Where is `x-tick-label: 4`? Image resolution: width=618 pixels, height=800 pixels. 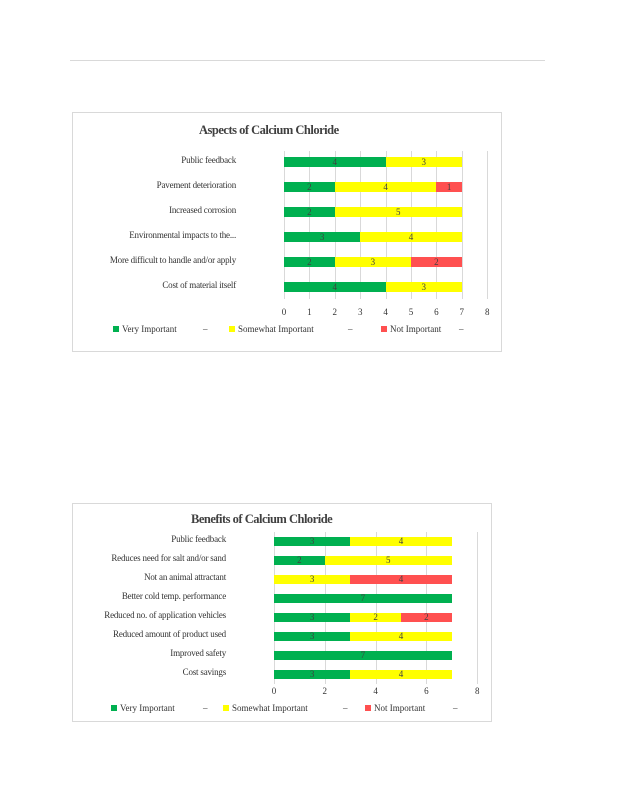 x-tick-label: 4 is located at coordinates (385, 312).